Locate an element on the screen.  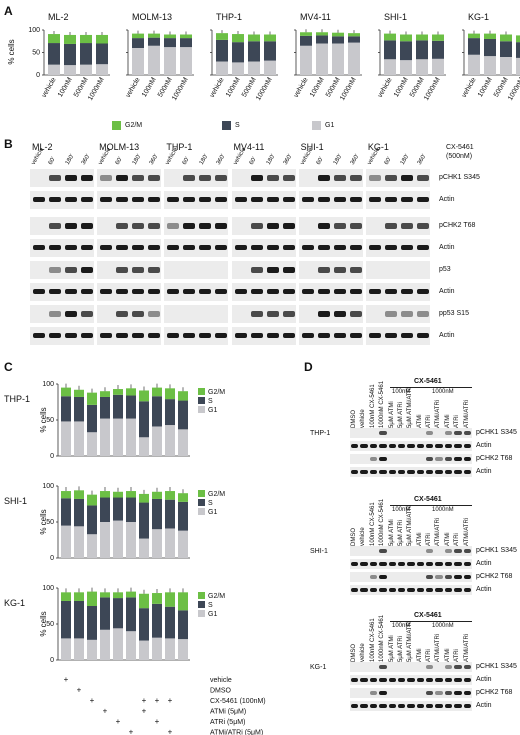
legend-g1-swatch is located at coordinates (316, 125).